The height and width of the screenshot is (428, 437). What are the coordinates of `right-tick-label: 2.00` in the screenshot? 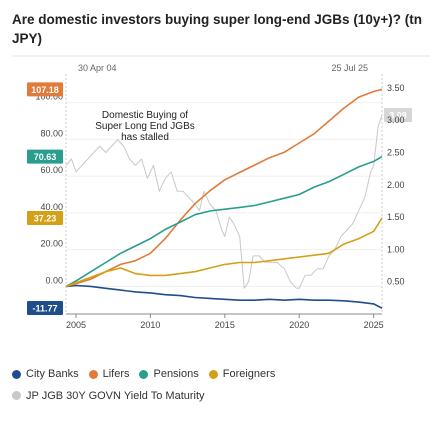 It's located at (396, 185).